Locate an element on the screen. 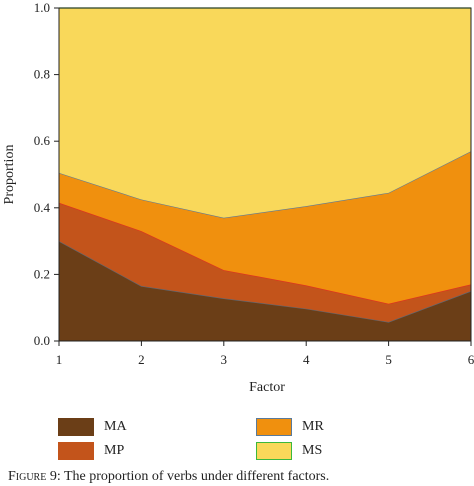 This screenshot has height=486, width=474. legend-swatch-ms is located at coordinates (274, 451).